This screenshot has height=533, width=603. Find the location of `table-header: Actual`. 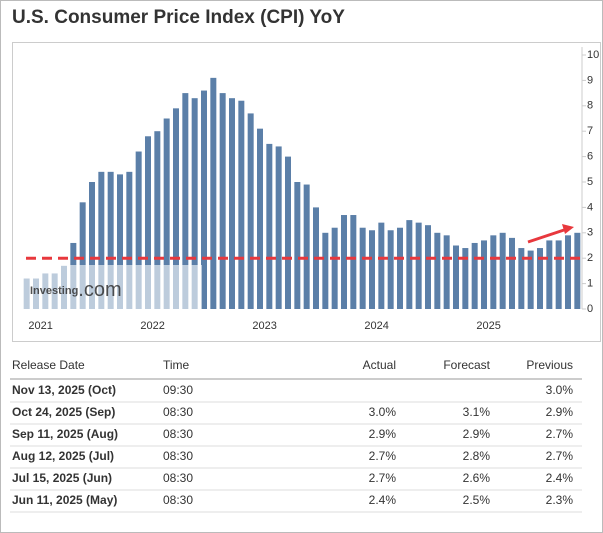

table-header: Actual is located at coordinates (379, 365).